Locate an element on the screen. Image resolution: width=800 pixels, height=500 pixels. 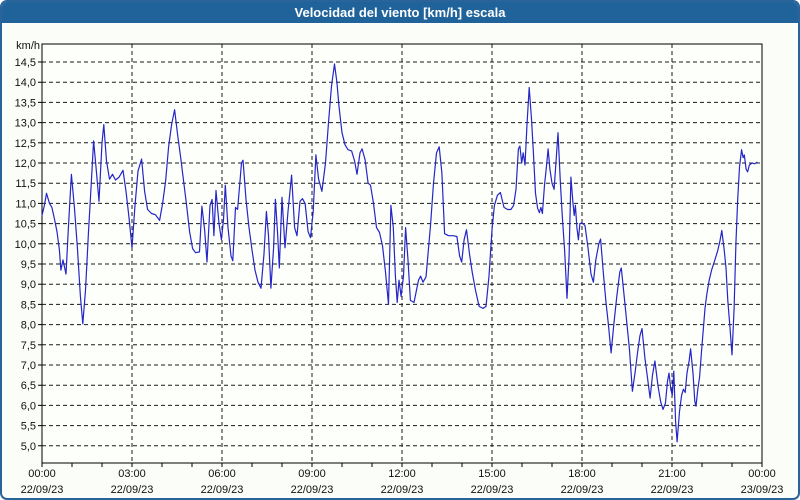
y-tick-label: 14,0 is located at coordinates (25, 83).